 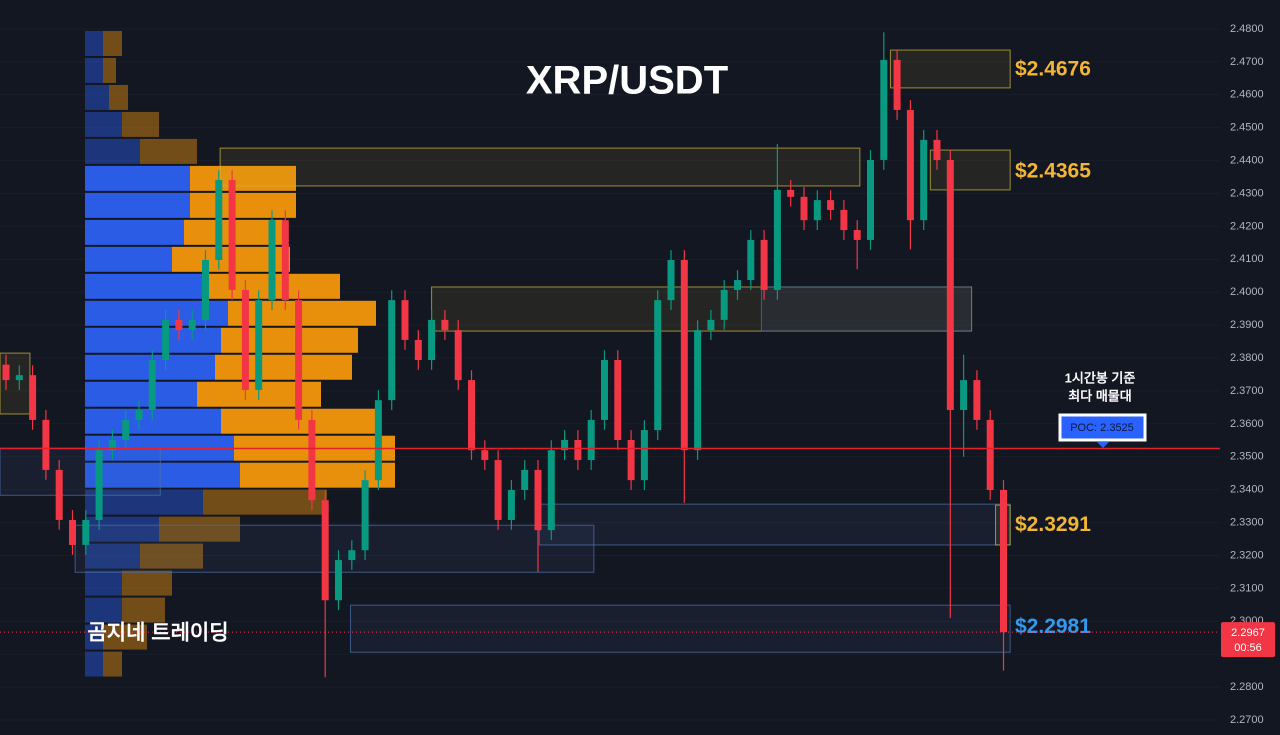 I want to click on level-label: $2.4365, so click(x=1053, y=171).